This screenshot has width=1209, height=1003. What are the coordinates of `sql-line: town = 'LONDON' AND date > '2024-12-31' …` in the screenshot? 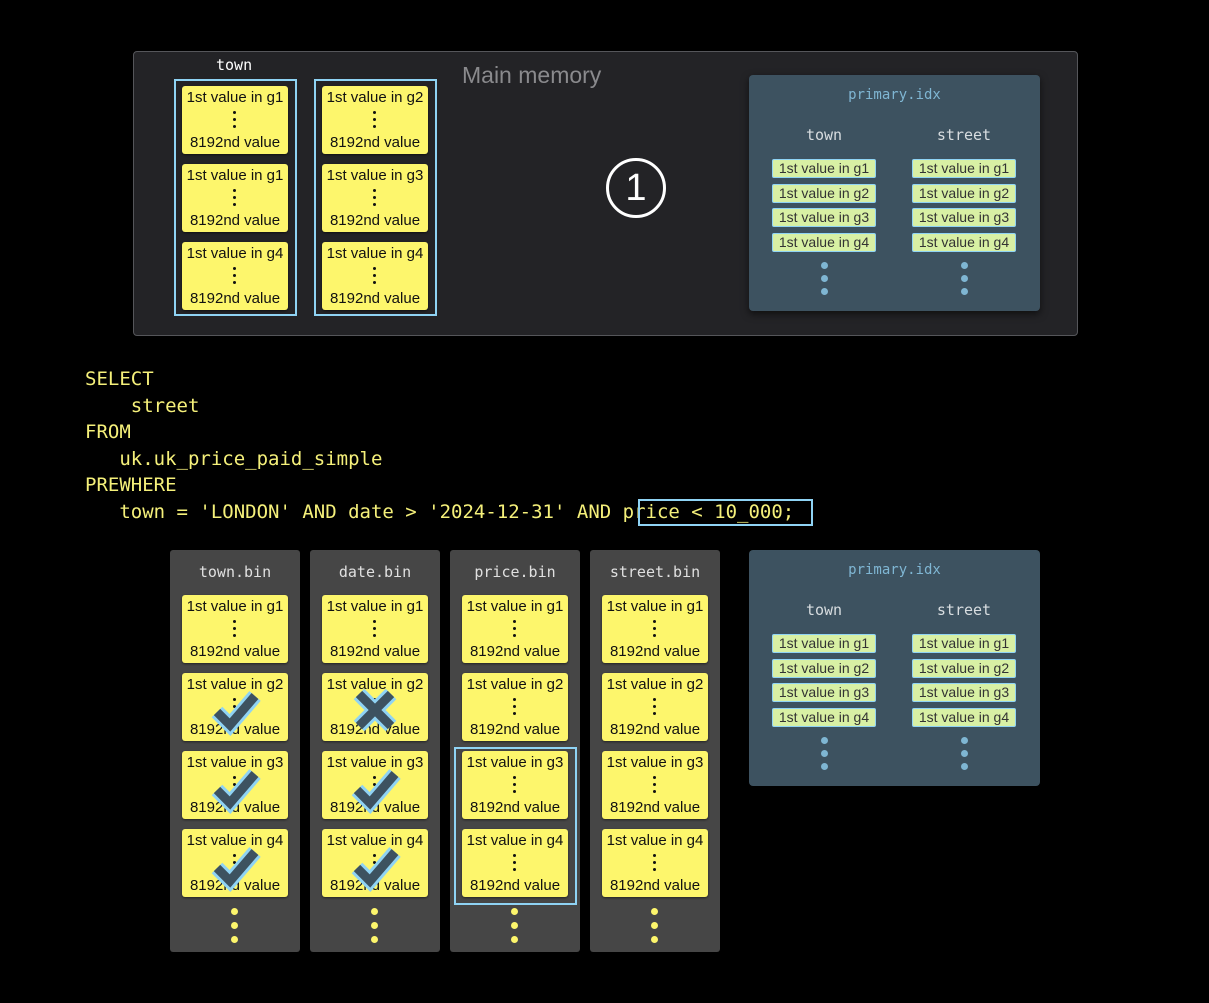 It's located at (440, 511).